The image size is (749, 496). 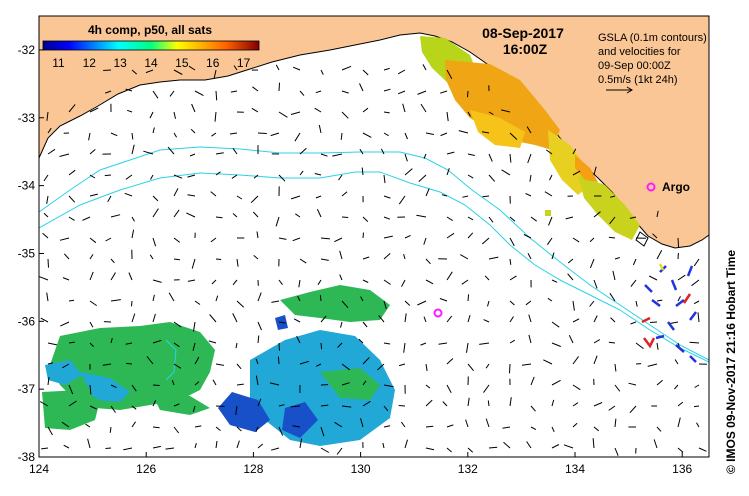 I want to click on x-tick-label: 126, so click(x=146, y=469).